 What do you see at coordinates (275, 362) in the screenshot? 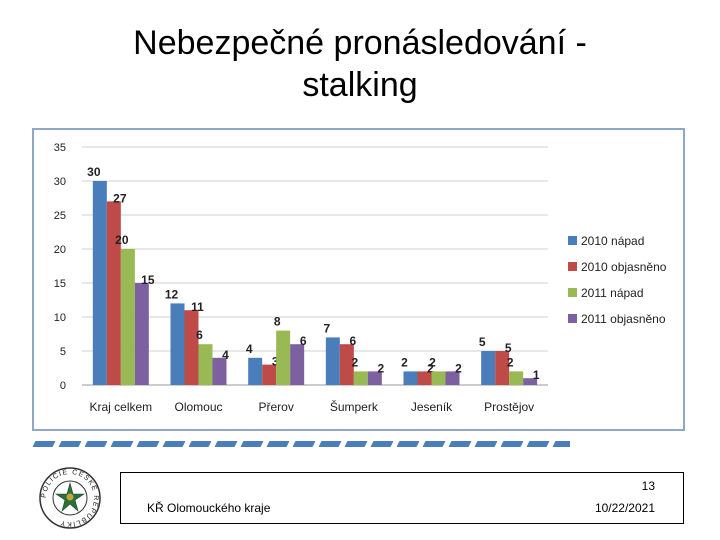
I see `data-label: 3` at bounding box center [275, 362].